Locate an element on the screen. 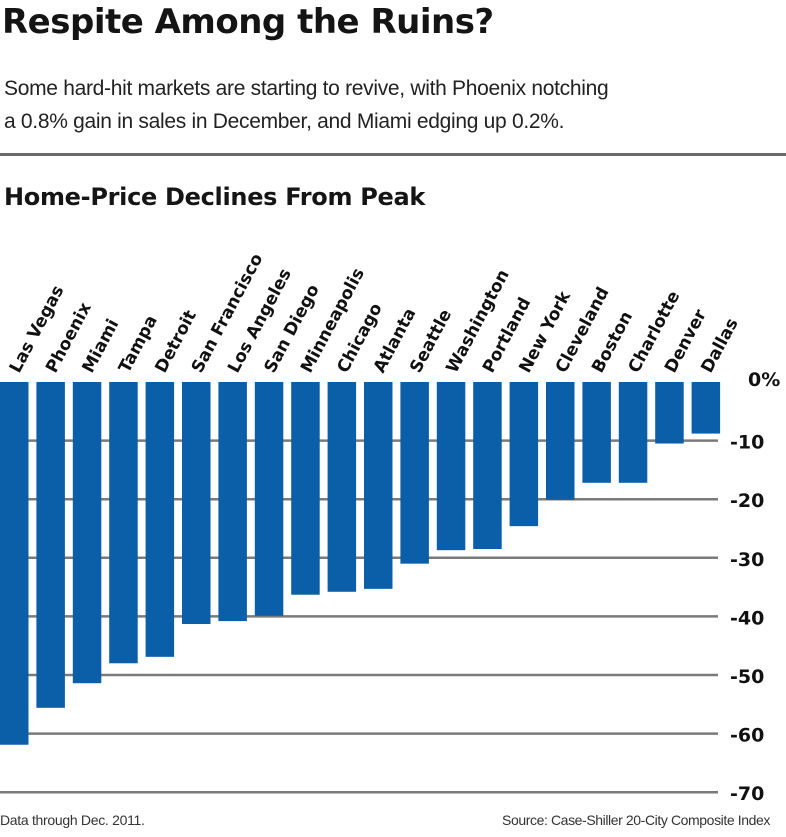  bar-phoenix is located at coordinates (50, 545).